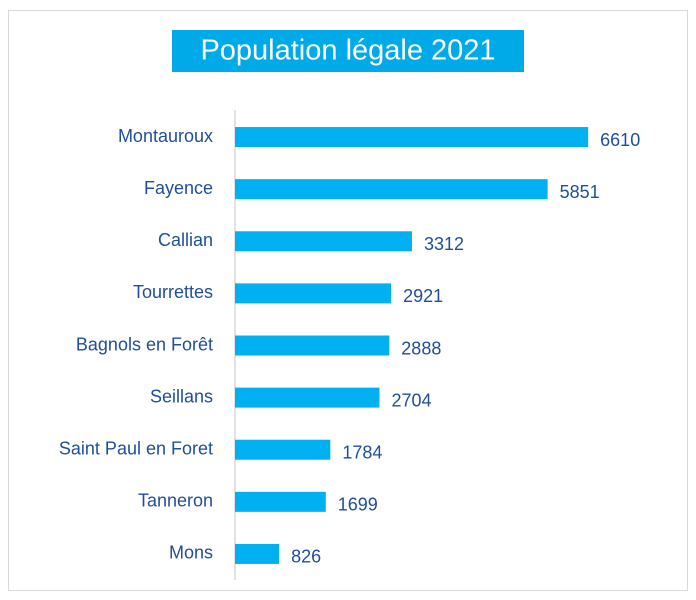  I want to click on value-label: 1699, so click(358, 505).